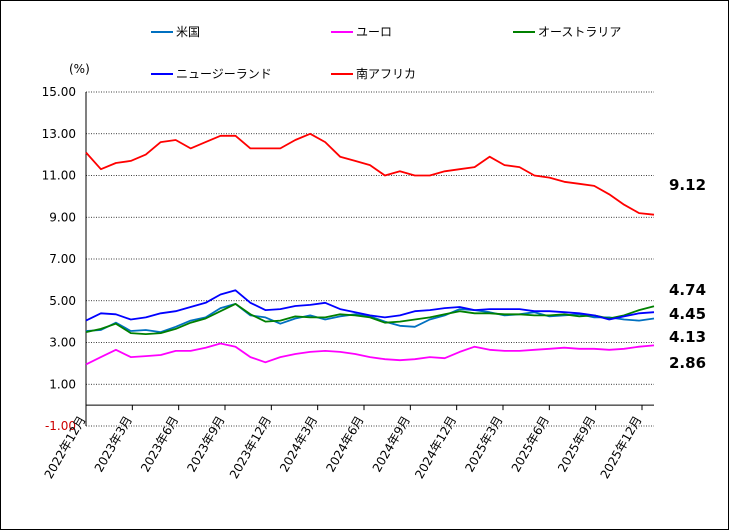  What do you see at coordinates (391, 444) in the screenshot?
I see `x-tick-label: 2024年9月` at bounding box center [391, 444].